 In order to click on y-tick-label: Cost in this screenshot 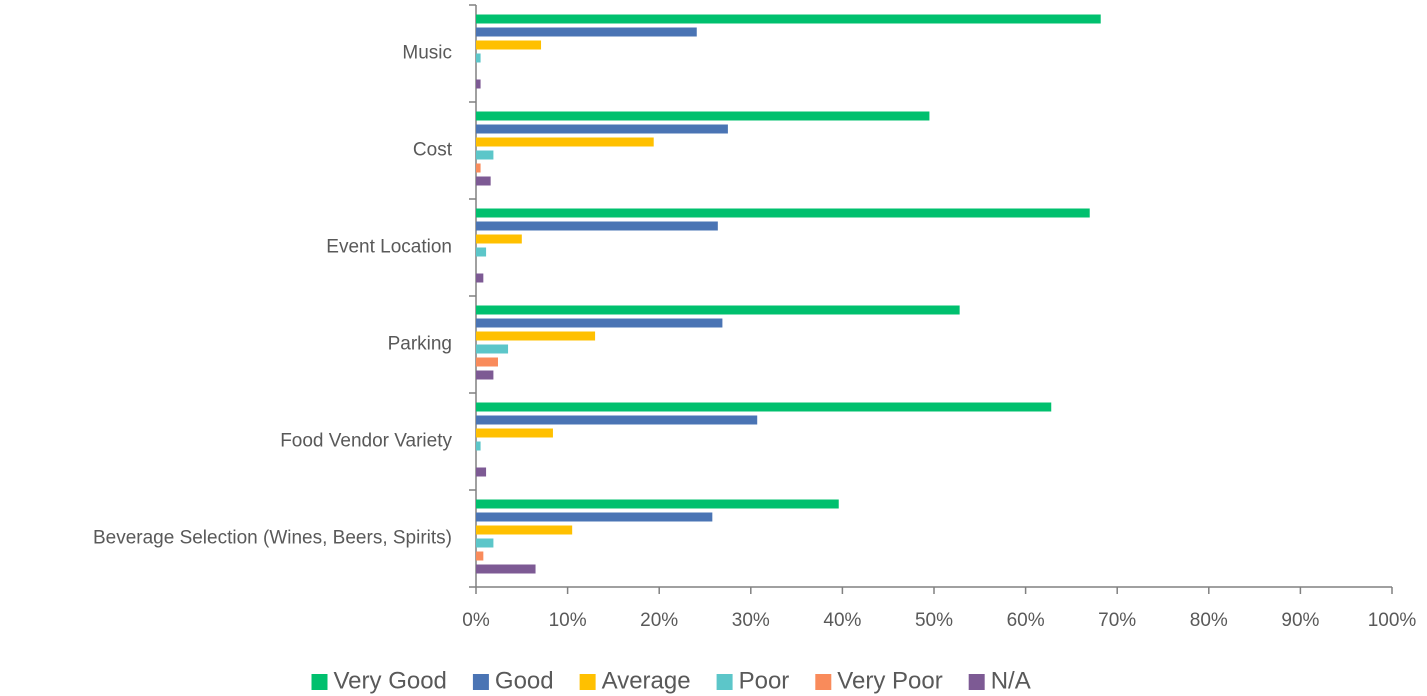, I will do `click(433, 150)`.